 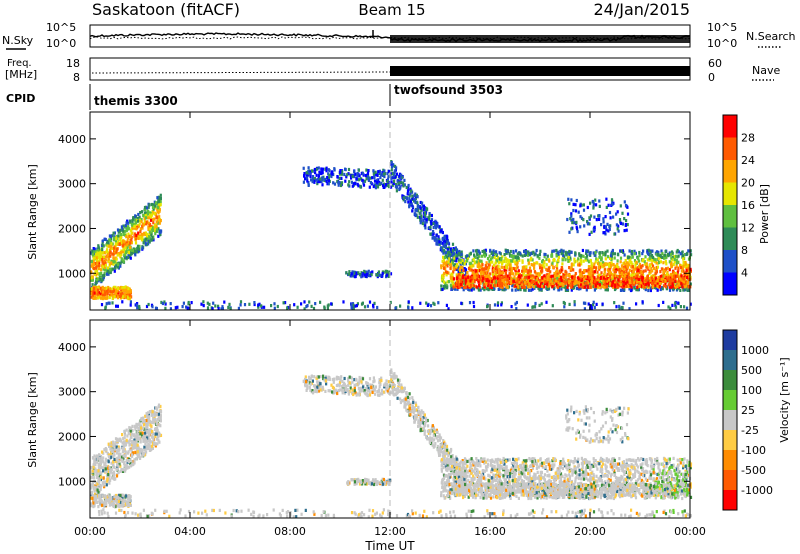 What do you see at coordinates (166, 9) in the screenshot?
I see `plot-title: Saskatoon (fitACF)` at bounding box center [166, 9].